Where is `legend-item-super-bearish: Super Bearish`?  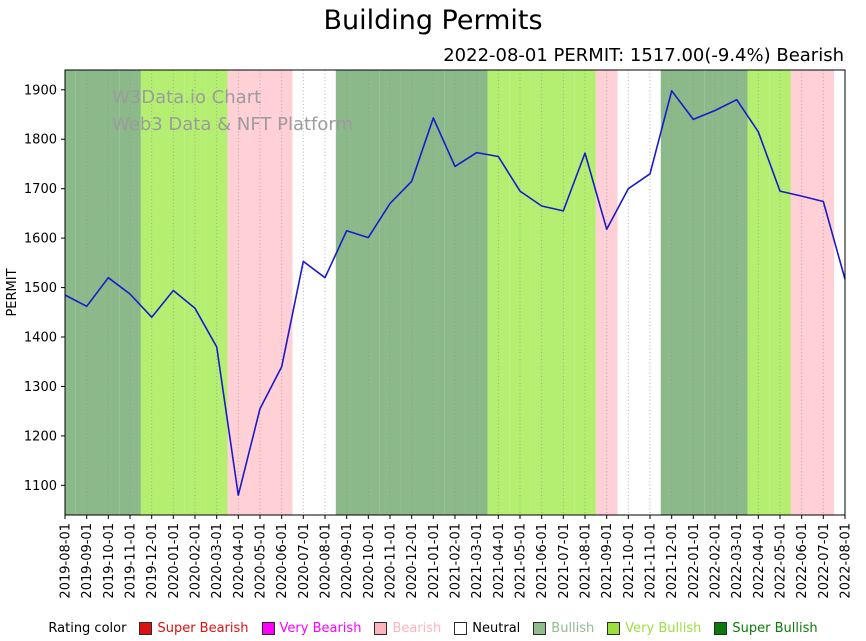 legend-item-super-bearish: Super Bearish is located at coordinates (194, 628).